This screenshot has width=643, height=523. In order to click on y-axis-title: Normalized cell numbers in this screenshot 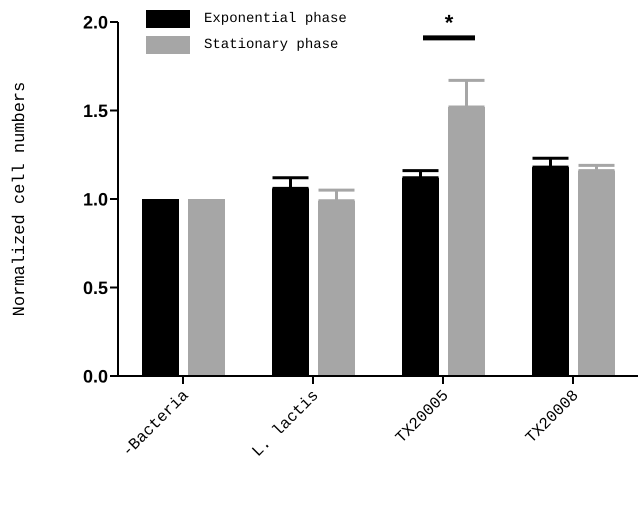, I will do `click(20, 199)`.